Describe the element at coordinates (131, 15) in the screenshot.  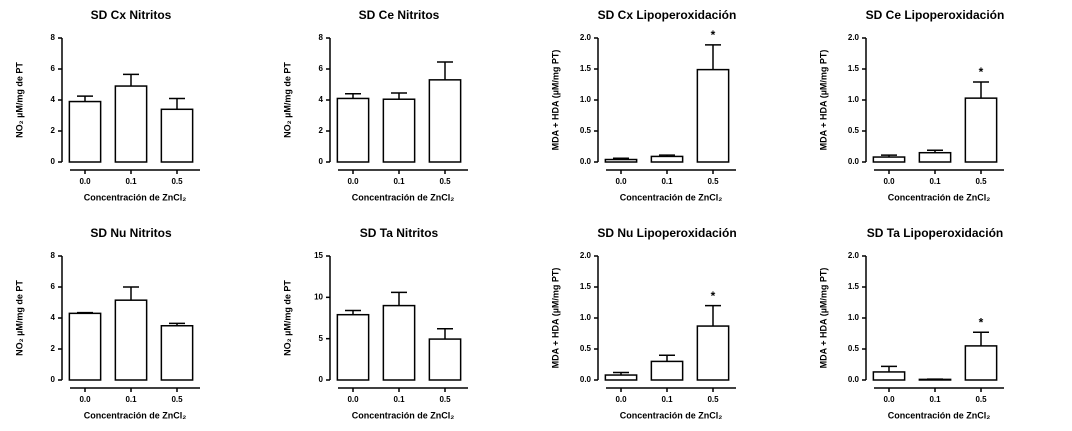
I see `chart-title: SD Cx Nitritos` at that location.